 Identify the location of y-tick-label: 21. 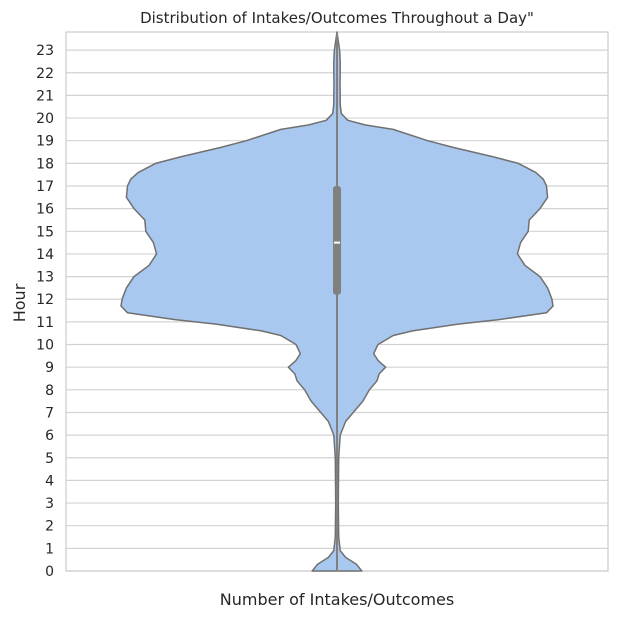
(45, 96).